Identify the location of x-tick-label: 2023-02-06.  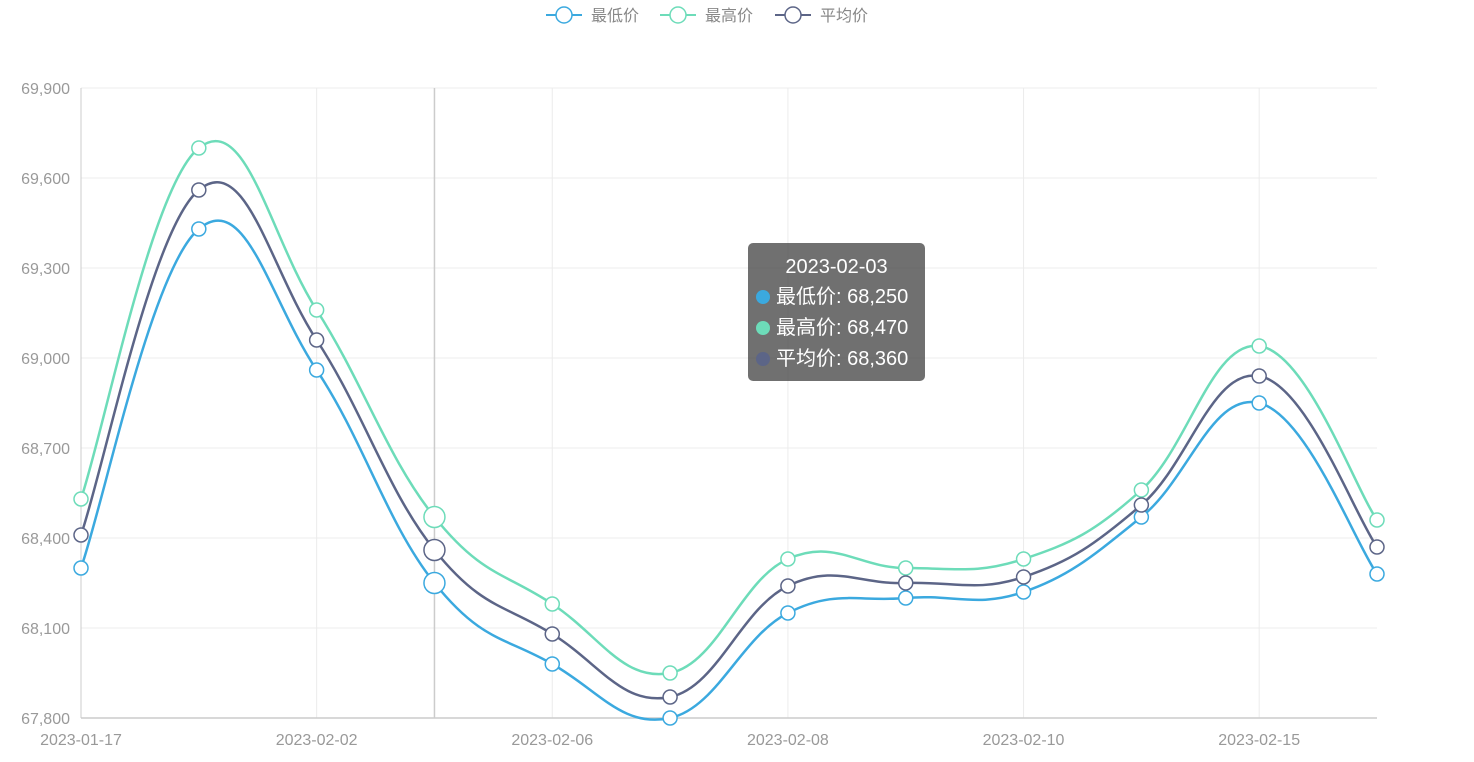
(552, 740).